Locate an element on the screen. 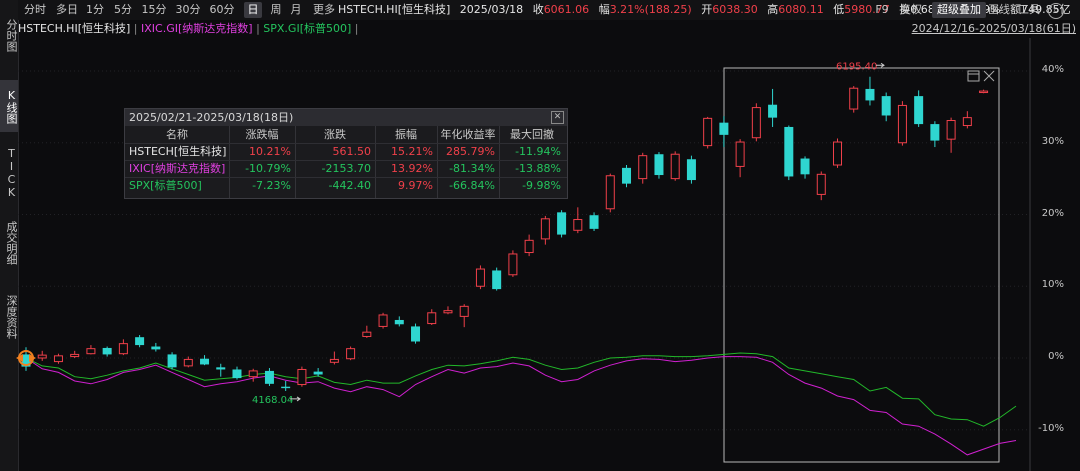 This screenshot has width=1080, height=471. draw-line-button: 画线 is located at coordinates (999, 9).